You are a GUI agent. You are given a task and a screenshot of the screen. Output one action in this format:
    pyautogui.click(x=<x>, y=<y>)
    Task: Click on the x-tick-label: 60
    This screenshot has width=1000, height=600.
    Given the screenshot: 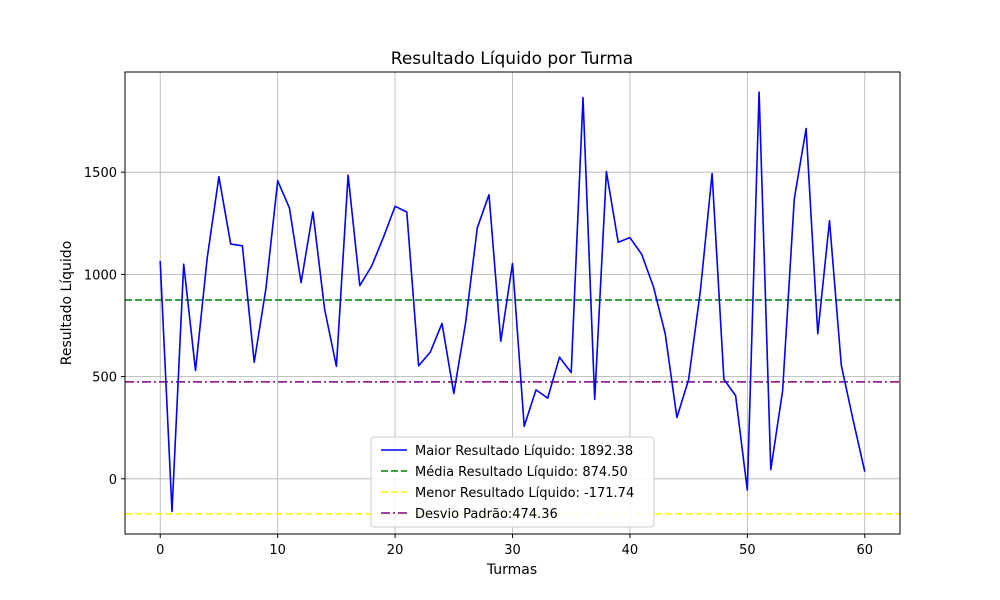 What is the action you would take?
    pyautogui.click(x=864, y=550)
    